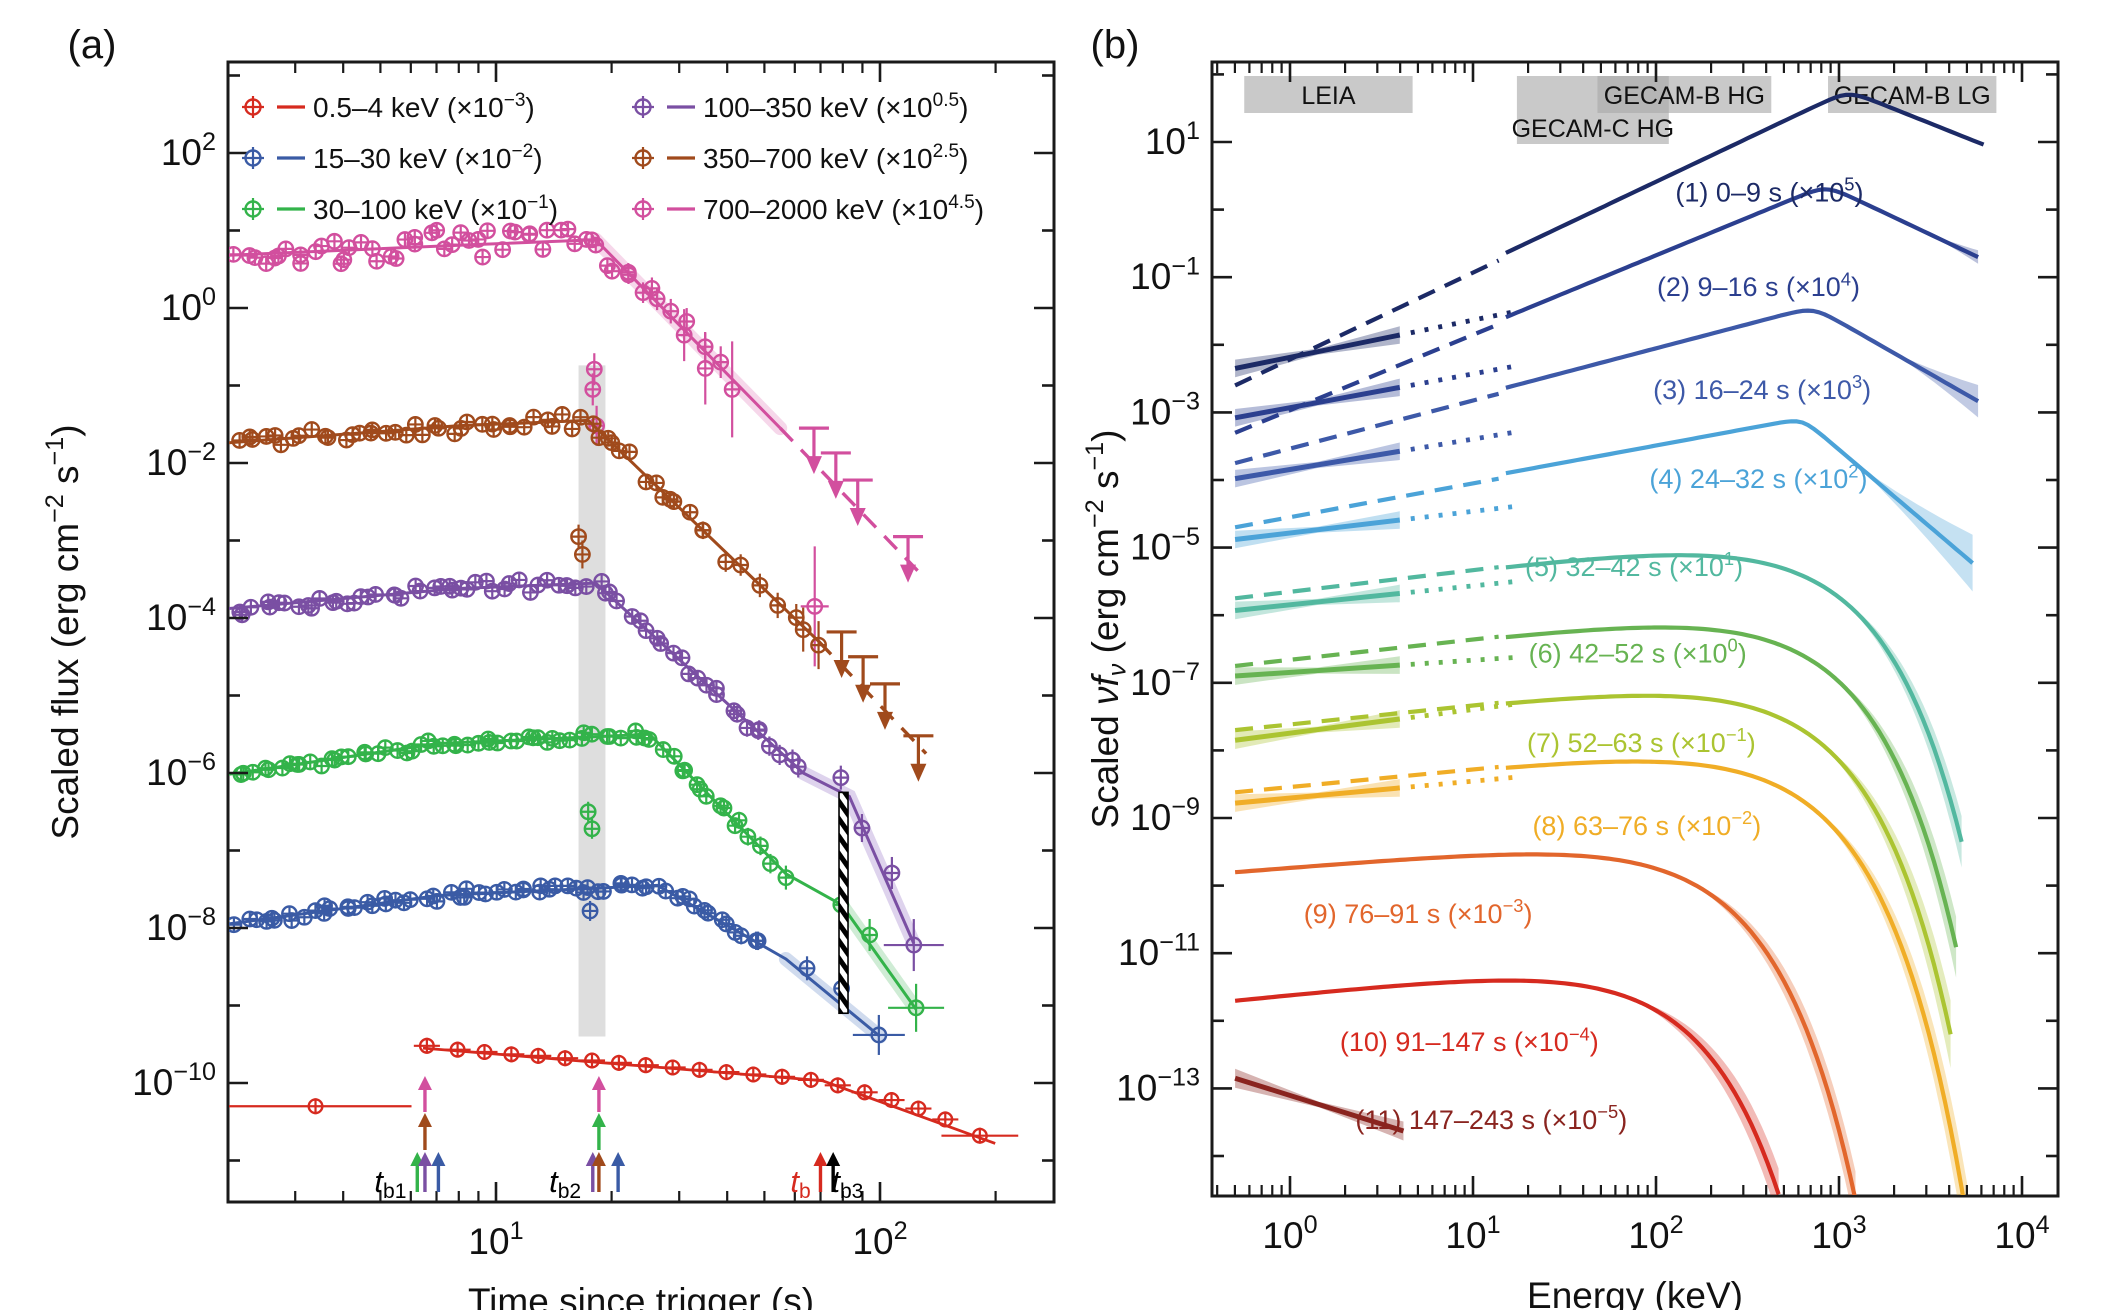  Describe the element at coordinates (1762, 388) in the screenshot. I see `svg-text: (3) 16–24 s (×103)` at that location.